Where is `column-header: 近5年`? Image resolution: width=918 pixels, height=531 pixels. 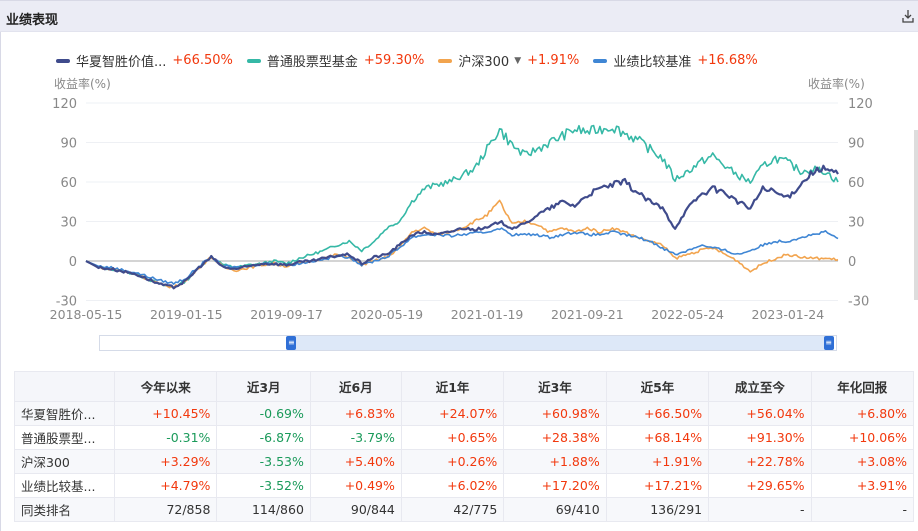
column-header: 近5年 is located at coordinates (657, 386).